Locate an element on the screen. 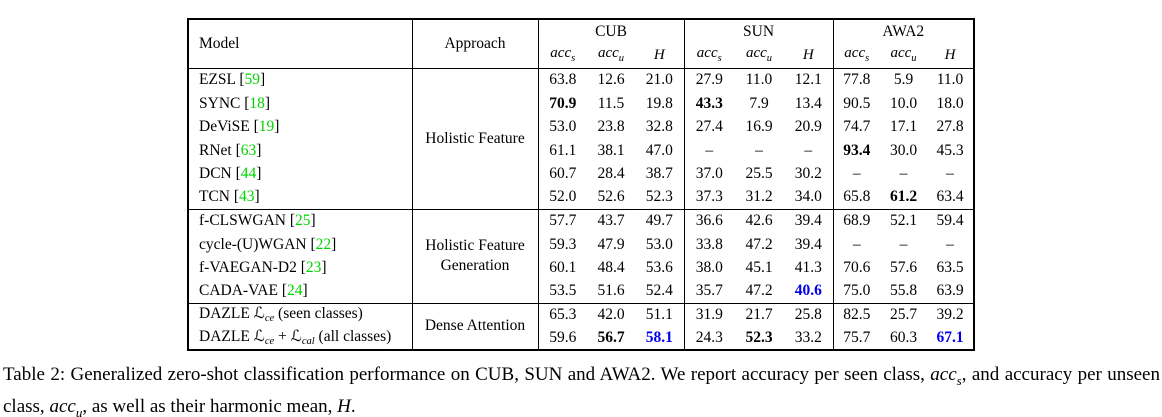 This screenshot has height=417, width=1162. metric-header-sun-accu: accu is located at coordinates (759, 54).